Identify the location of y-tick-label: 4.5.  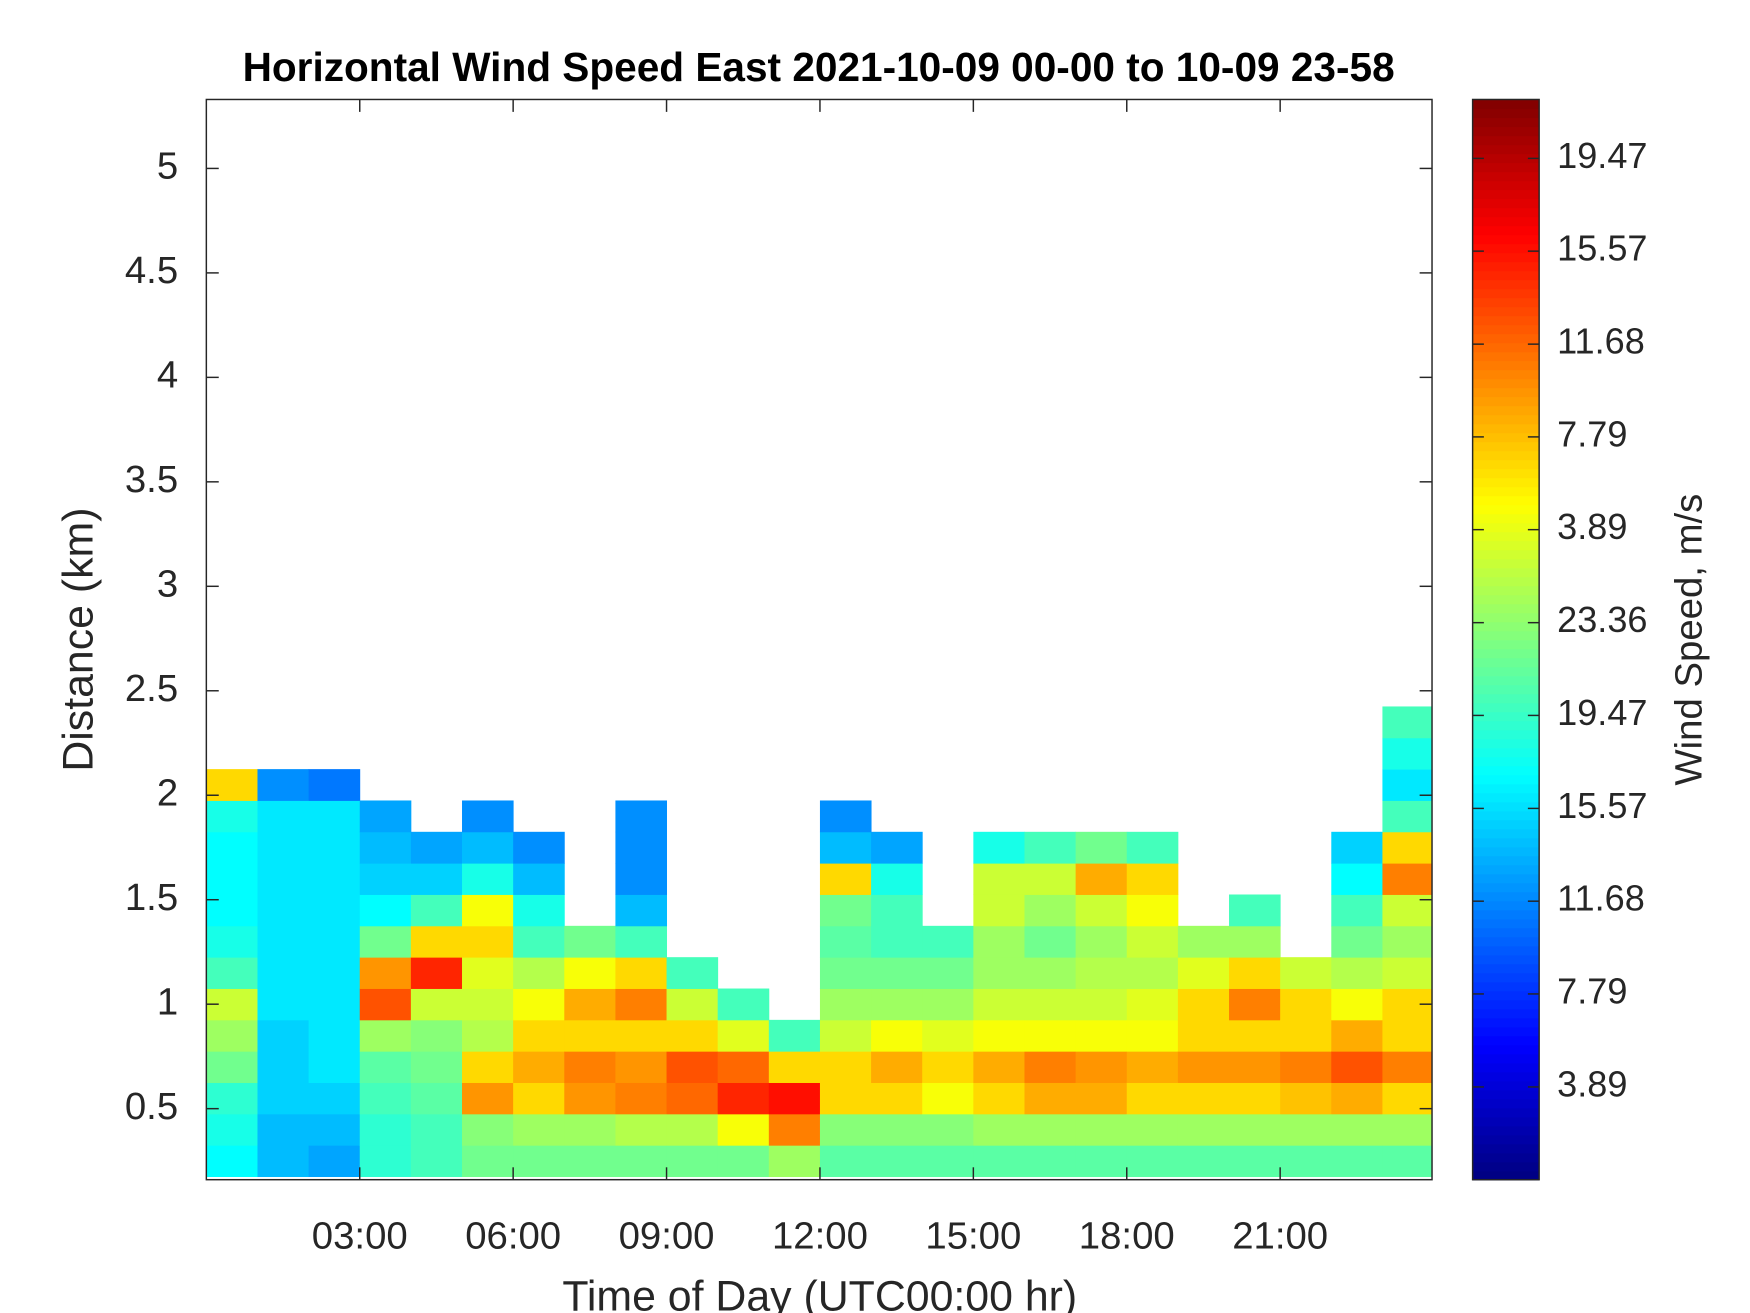
(151, 270).